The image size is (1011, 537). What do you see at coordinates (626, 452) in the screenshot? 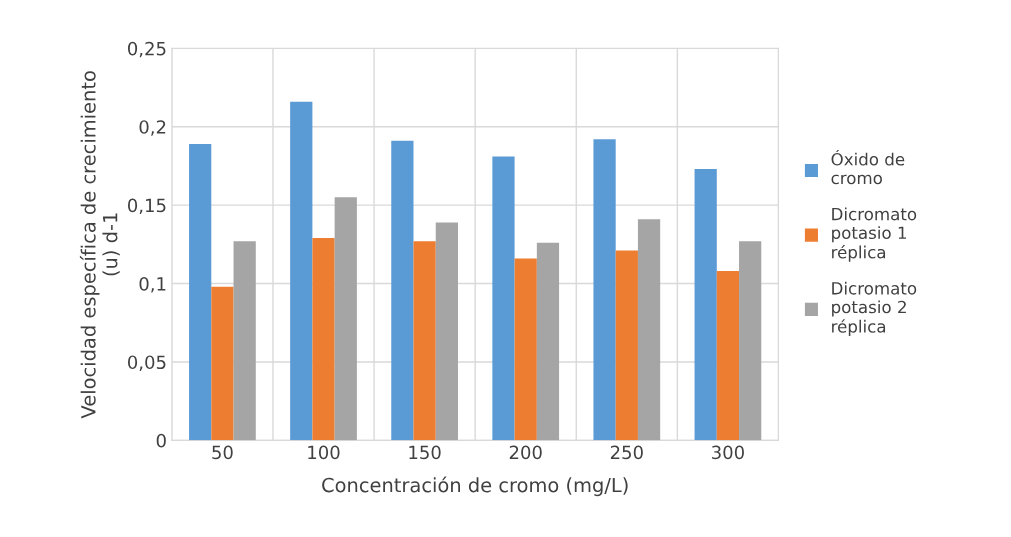
I see `x-tick-label: 250` at bounding box center [626, 452].